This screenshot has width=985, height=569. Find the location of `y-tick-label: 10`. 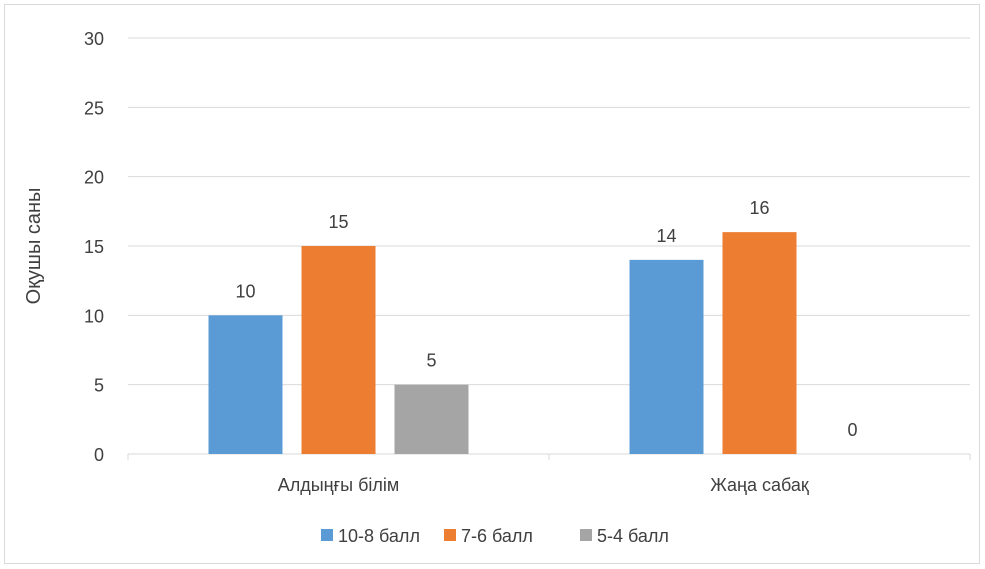

y-tick-label: 10 is located at coordinates (94, 316).